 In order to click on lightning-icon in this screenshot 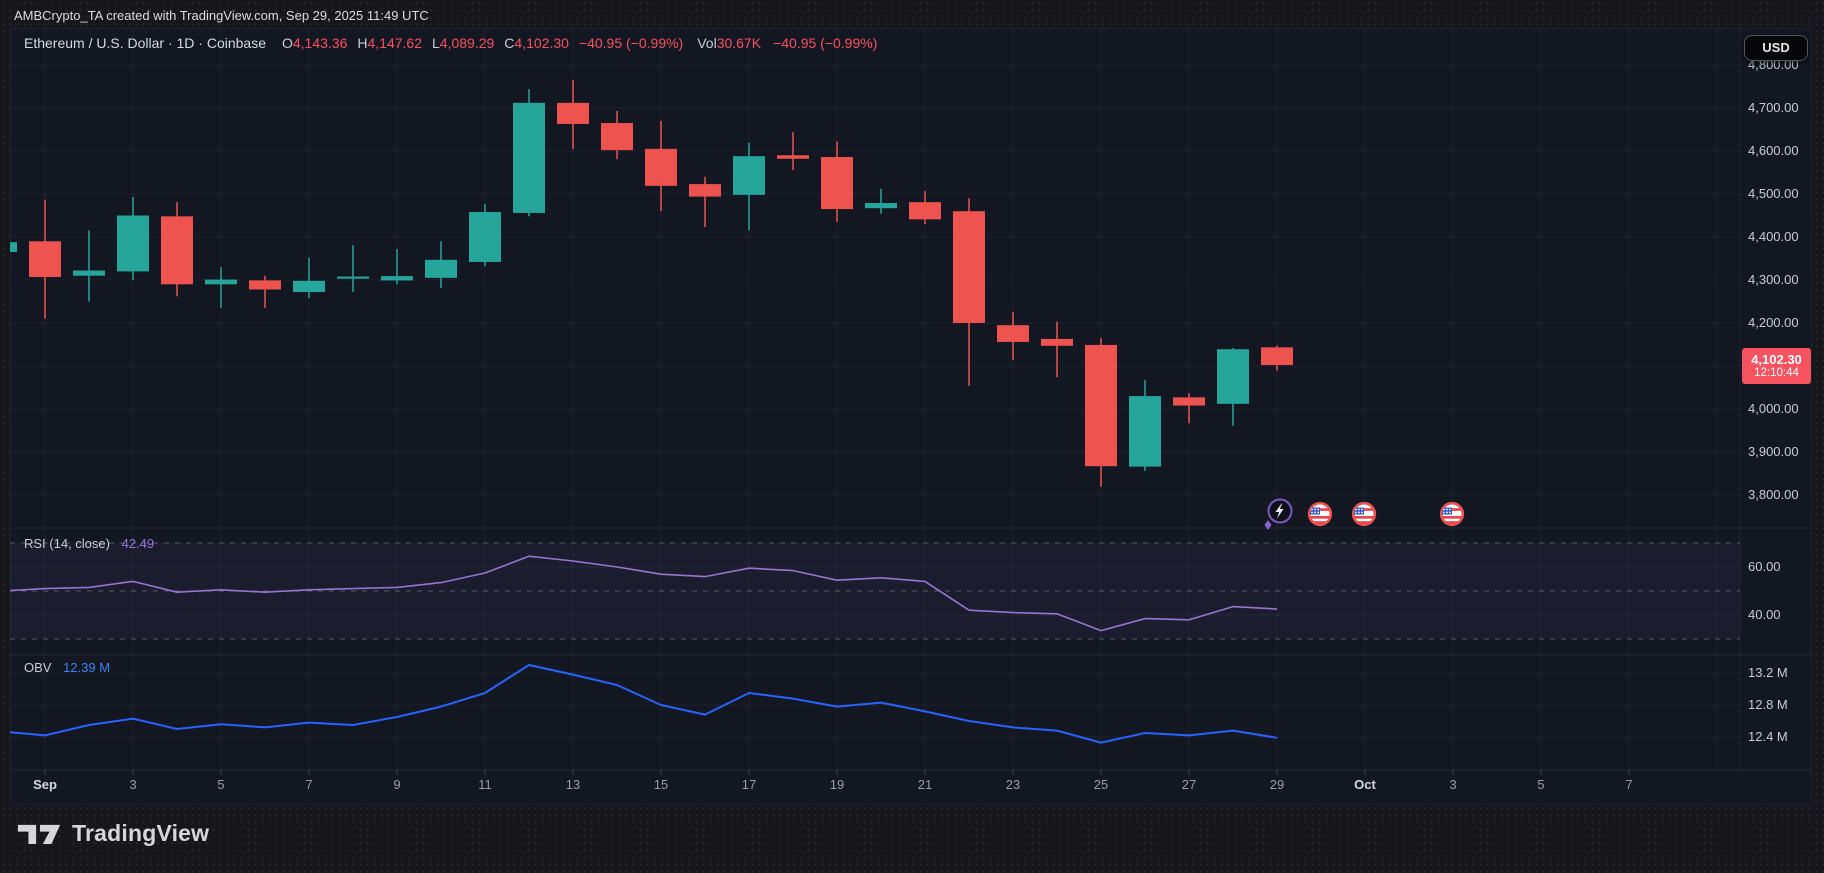, I will do `click(1278, 516)`.